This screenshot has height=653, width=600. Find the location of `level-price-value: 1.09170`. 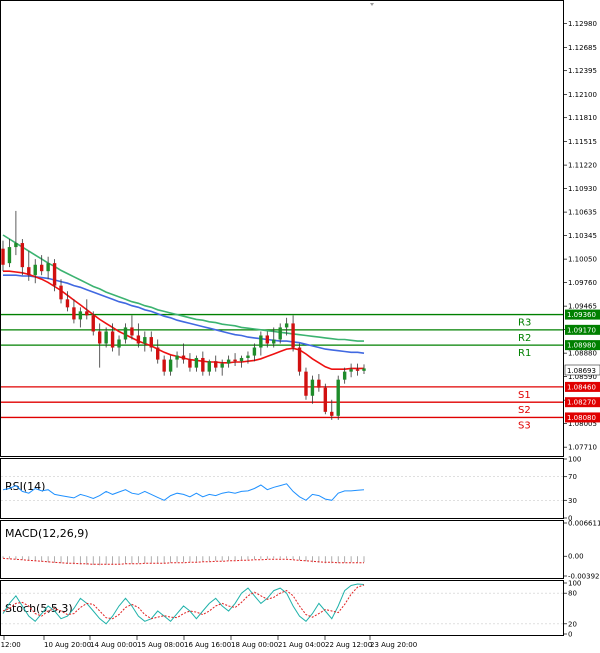

level-price-value: 1.09170 is located at coordinates (581, 330).